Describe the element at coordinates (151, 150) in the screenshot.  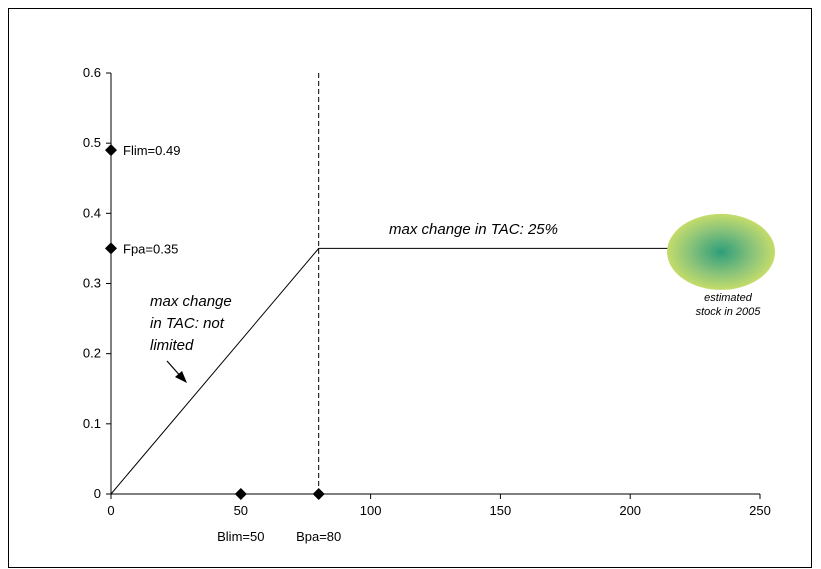
I see `reference-point-label: Flim=0.49` at that location.